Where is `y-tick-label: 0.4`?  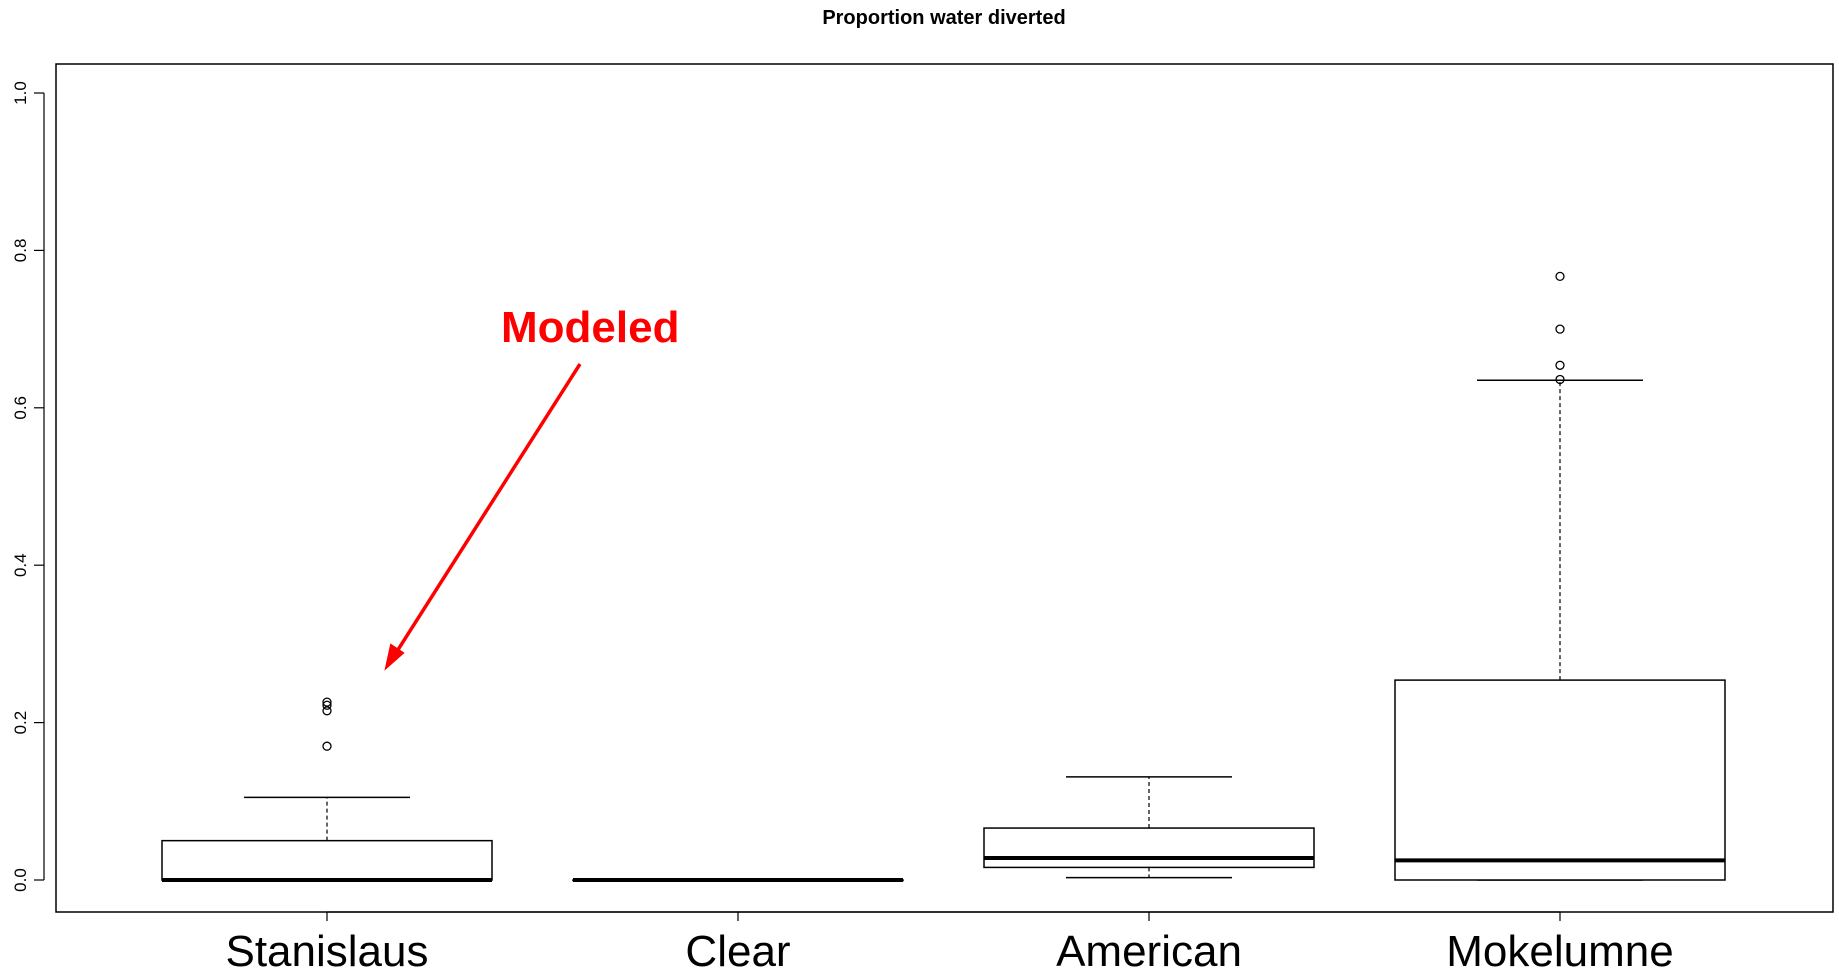 y-tick-label: 0.4 is located at coordinates (20, 565).